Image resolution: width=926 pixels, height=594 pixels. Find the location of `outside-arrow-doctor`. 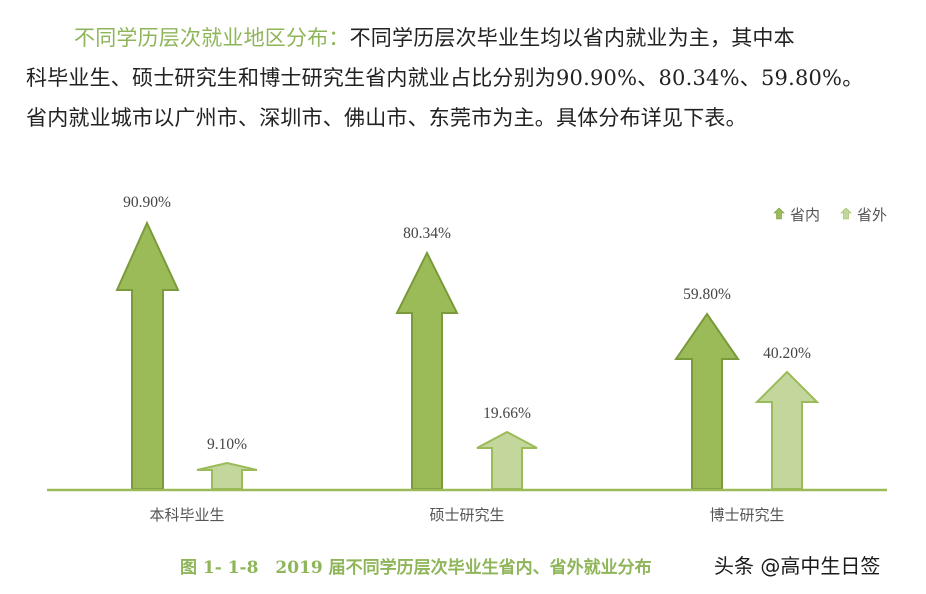

outside-arrow-doctor is located at coordinates (787, 430).